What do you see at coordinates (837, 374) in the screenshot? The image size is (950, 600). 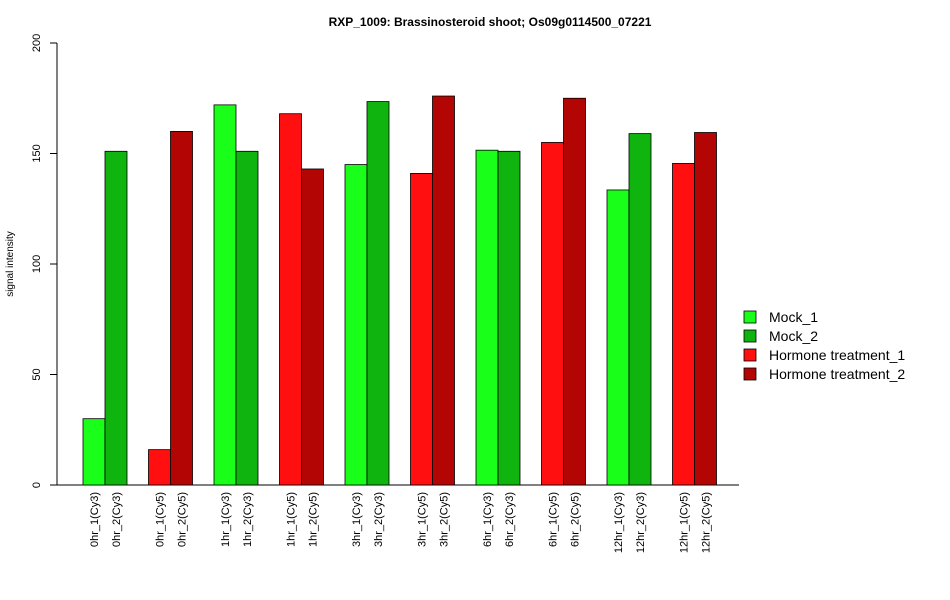 I see `legend-label: Hormone treatment_2` at bounding box center [837, 374].